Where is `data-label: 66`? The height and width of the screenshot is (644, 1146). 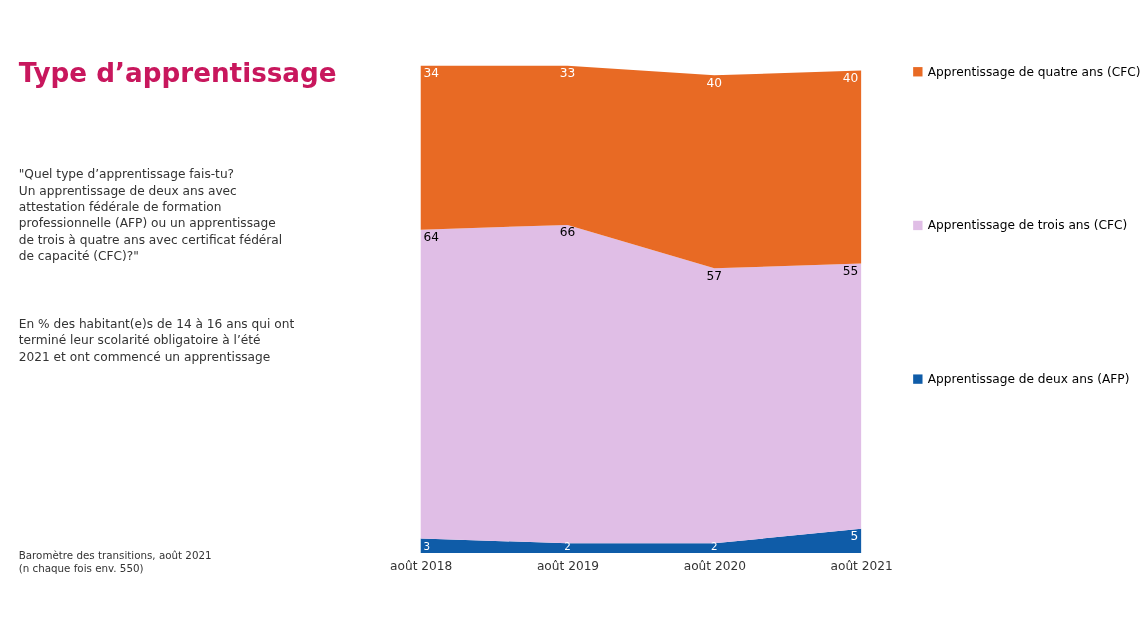 data-label: 66 is located at coordinates (567, 232).